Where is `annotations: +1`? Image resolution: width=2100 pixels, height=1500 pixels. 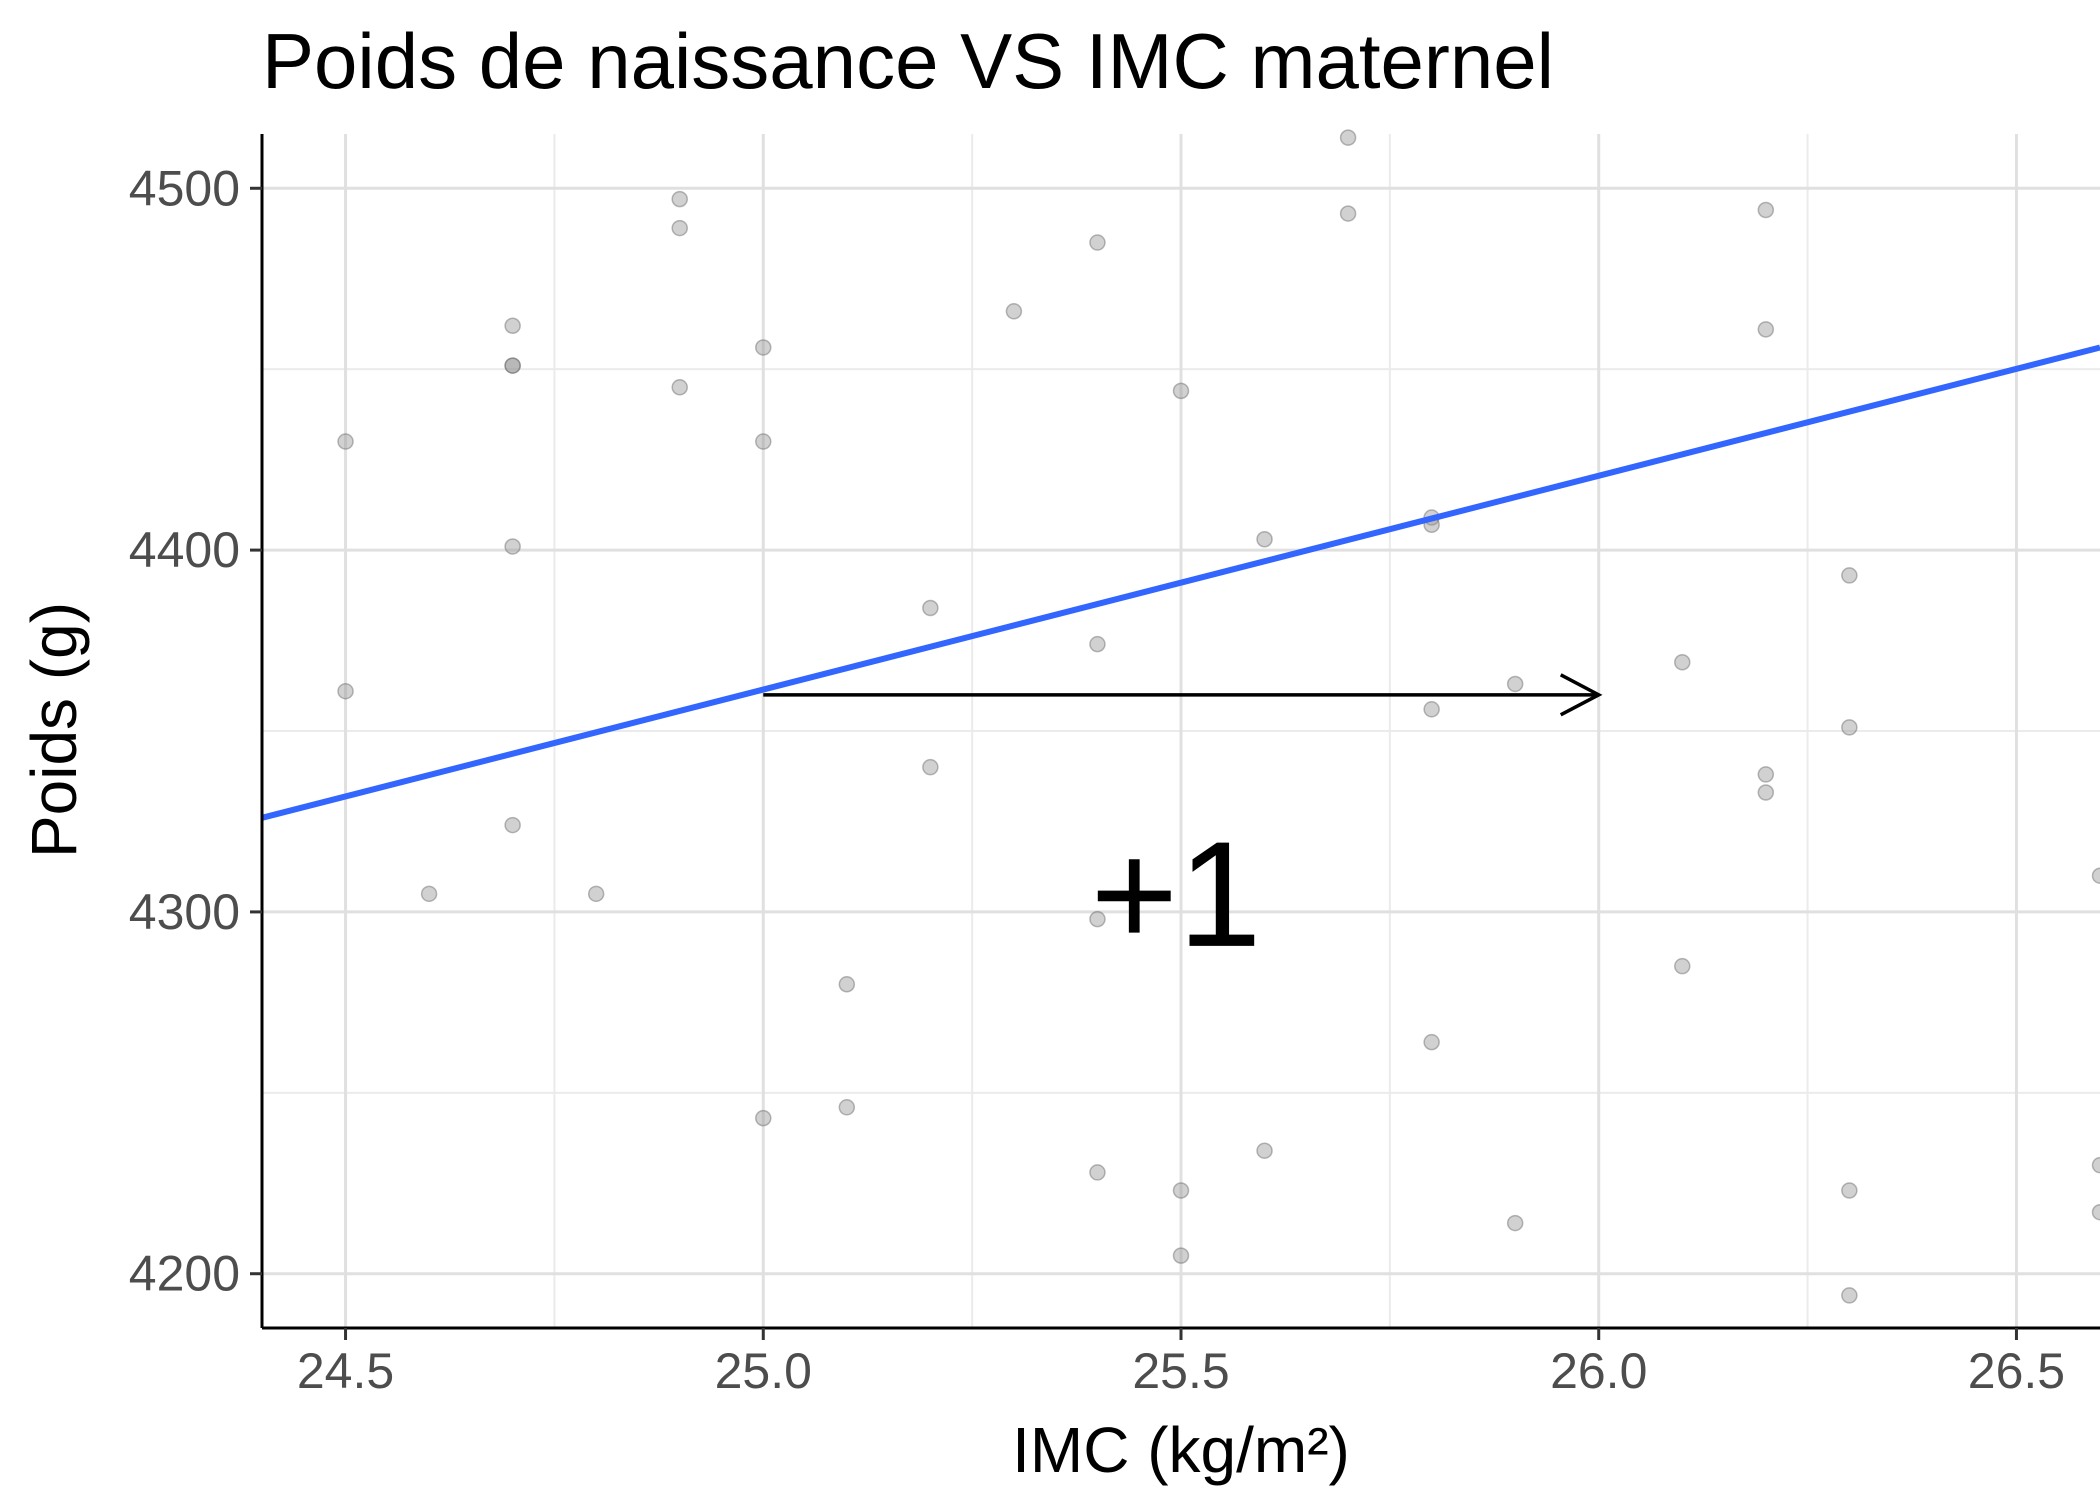
annotations: +1 is located at coordinates (1183, 825).